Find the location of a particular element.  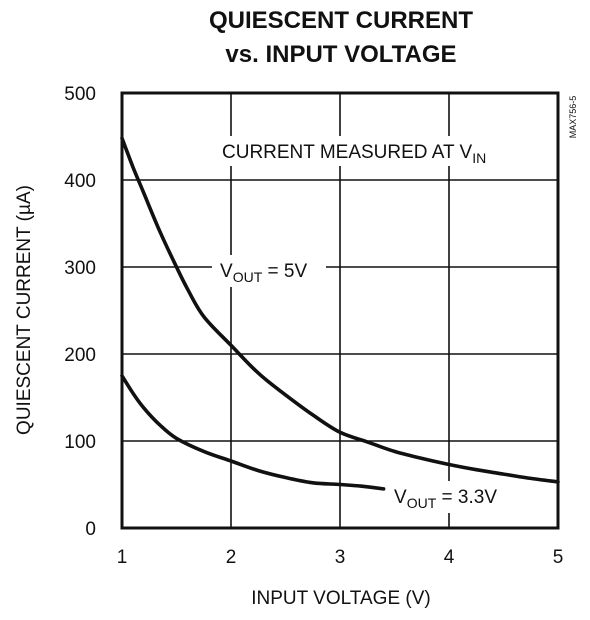

chart-title-line1: QUIESCENT CURRENT is located at coordinates (341, 20).